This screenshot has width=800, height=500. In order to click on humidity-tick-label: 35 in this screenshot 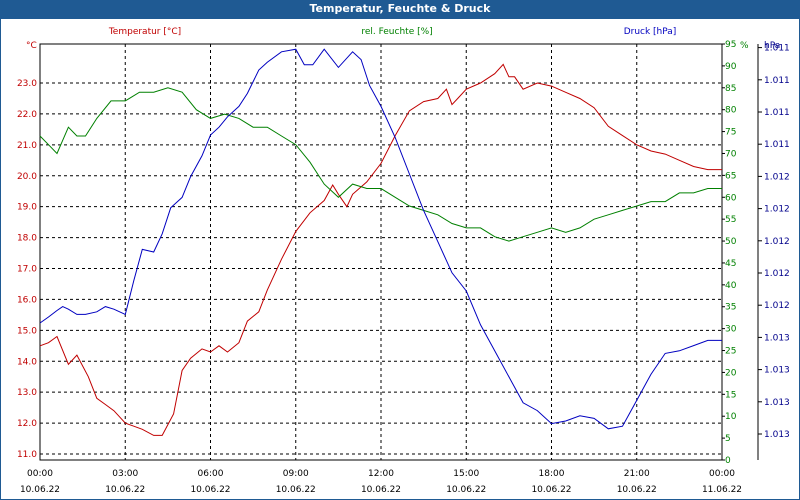, I will do `click(730, 308)`.